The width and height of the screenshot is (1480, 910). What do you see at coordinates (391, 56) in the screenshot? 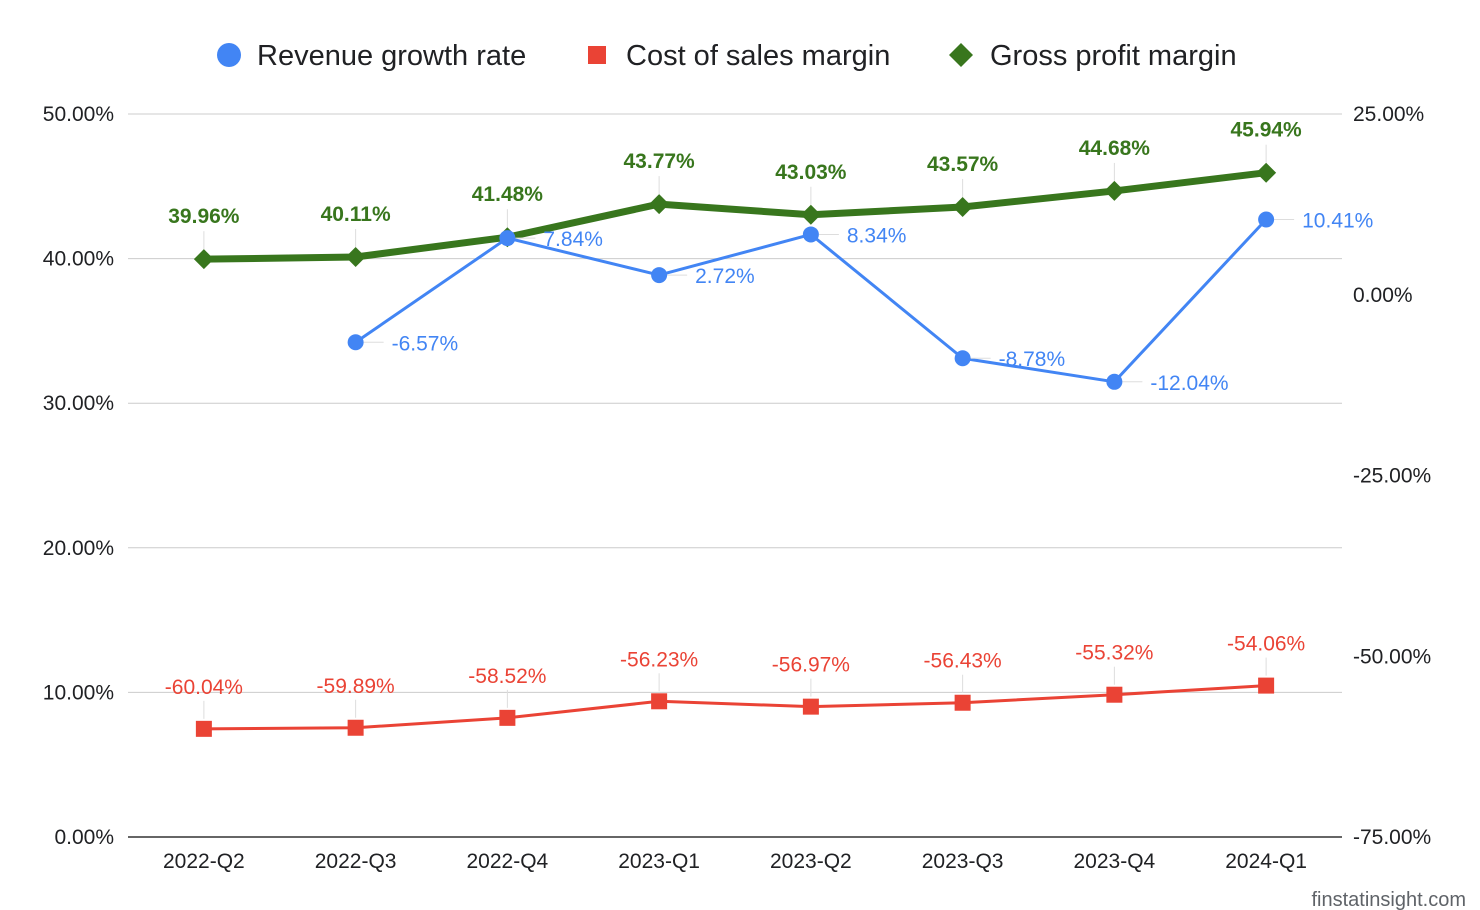
I see `legend-label: Revenue growth rate` at bounding box center [391, 56].